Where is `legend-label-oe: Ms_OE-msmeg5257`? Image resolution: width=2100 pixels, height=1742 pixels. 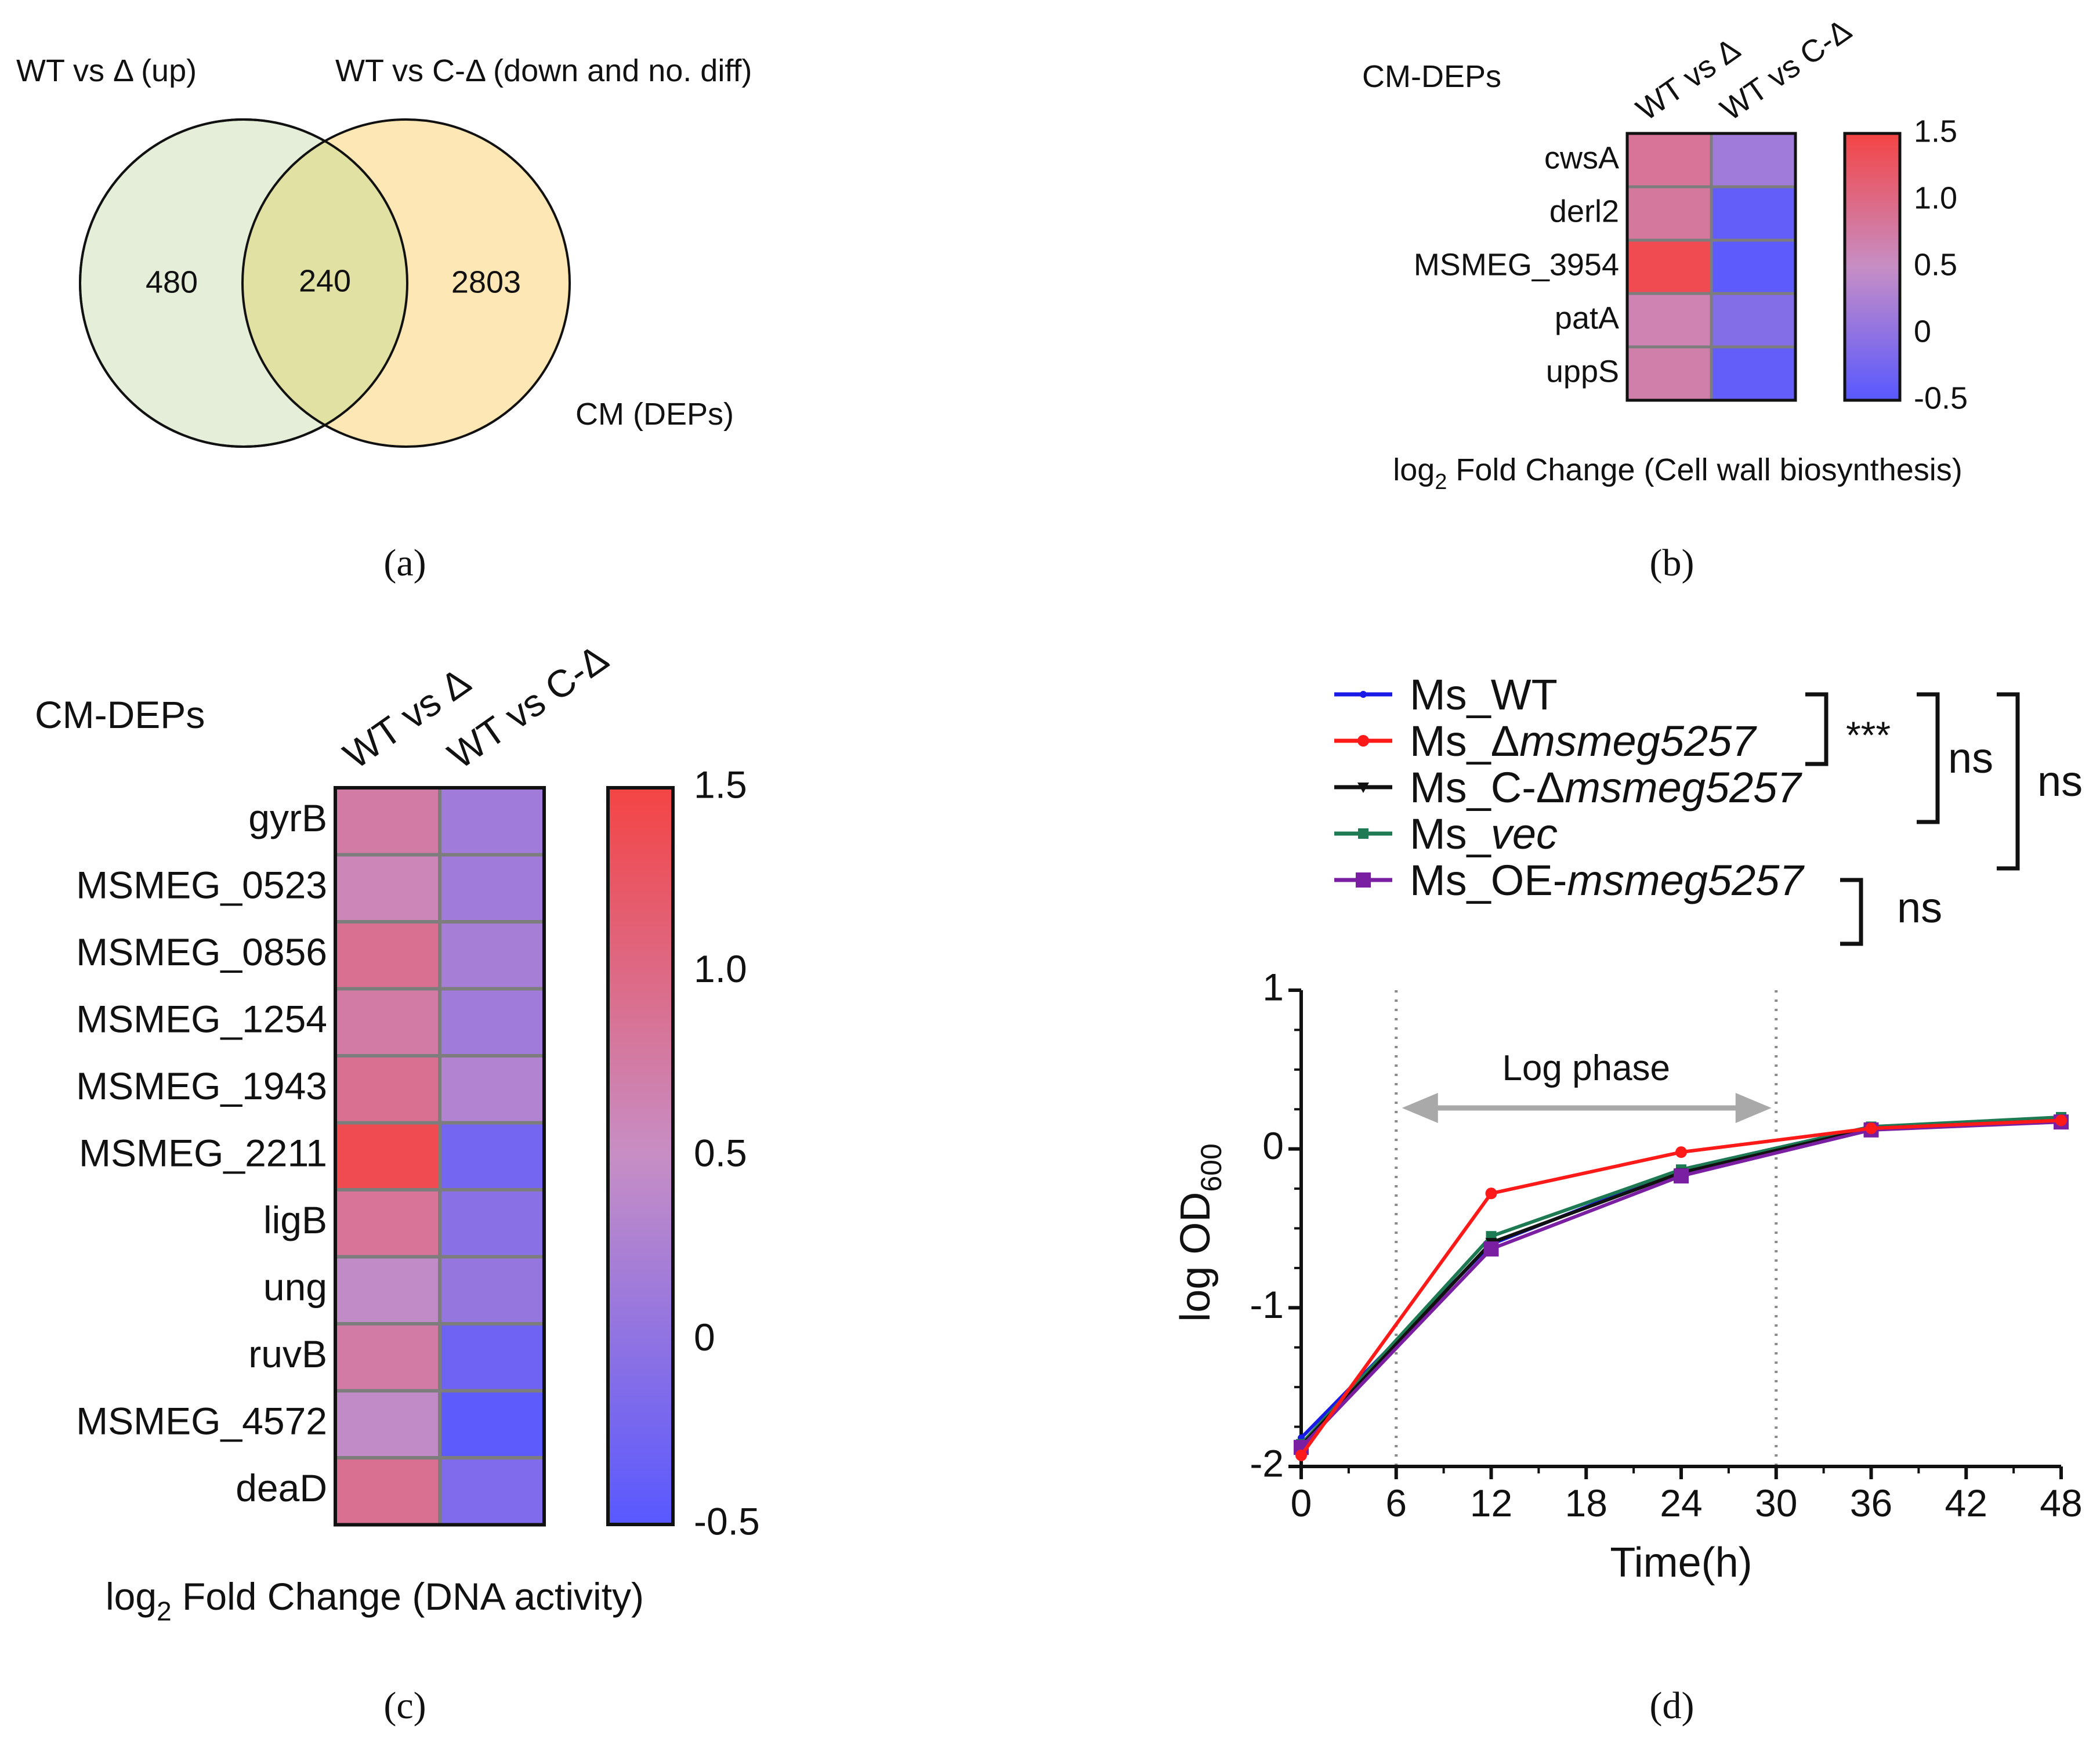 legend-label-oe: Ms_OE-msmeg5257 is located at coordinates (1607, 880).